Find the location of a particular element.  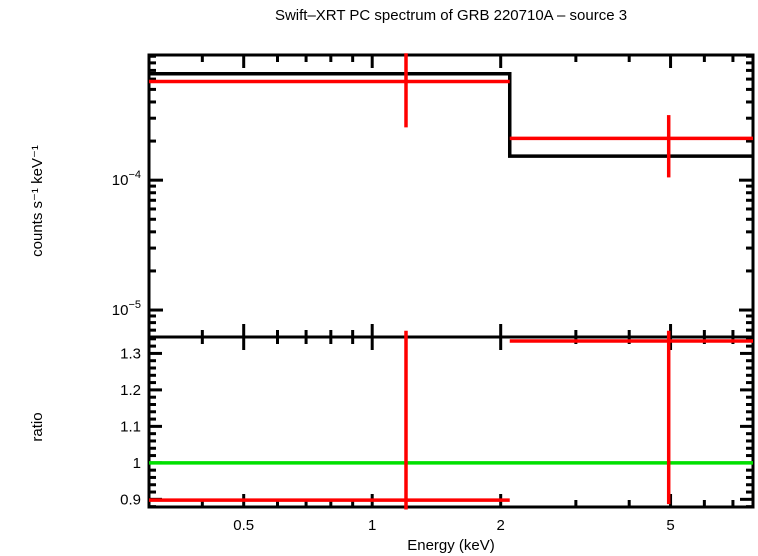

x-tick-label: 2 is located at coordinates (501, 525).